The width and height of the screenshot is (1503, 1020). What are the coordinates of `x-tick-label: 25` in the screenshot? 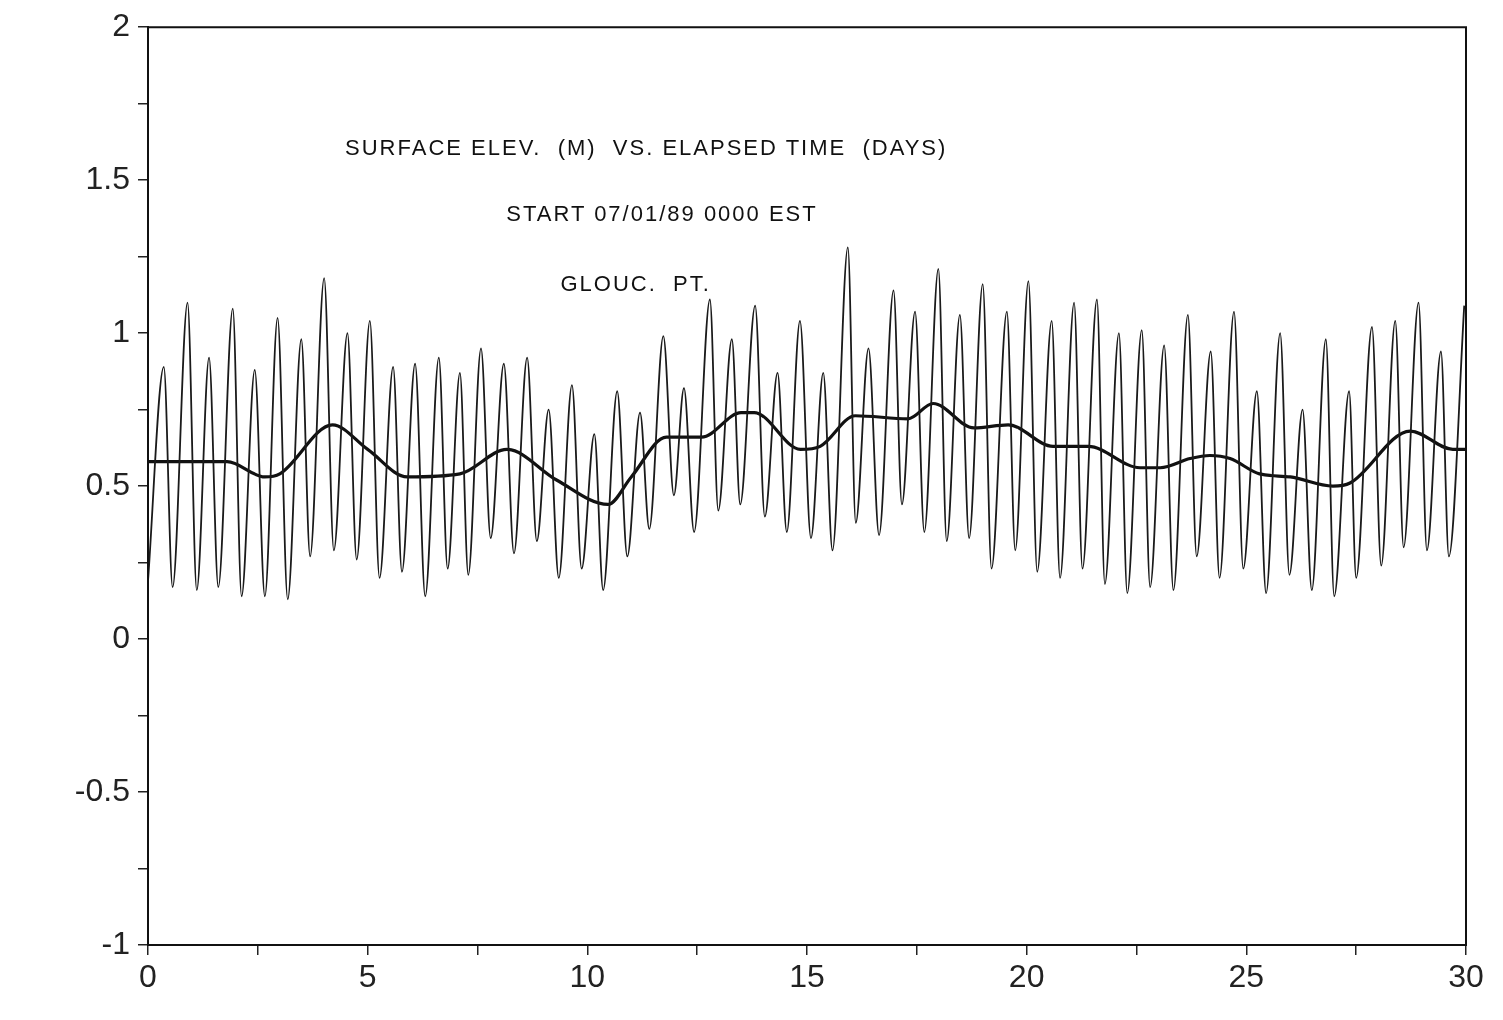 It's located at (1246, 976).